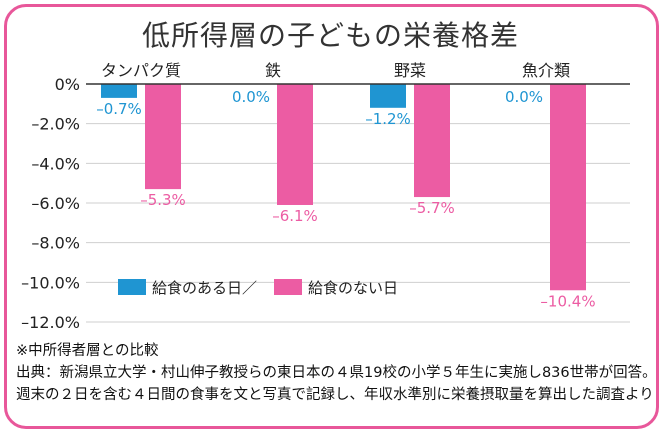 This screenshot has height=431, width=661. What do you see at coordinates (55, 124) in the screenshot?
I see `y-tick-label: –2.0%` at bounding box center [55, 124].